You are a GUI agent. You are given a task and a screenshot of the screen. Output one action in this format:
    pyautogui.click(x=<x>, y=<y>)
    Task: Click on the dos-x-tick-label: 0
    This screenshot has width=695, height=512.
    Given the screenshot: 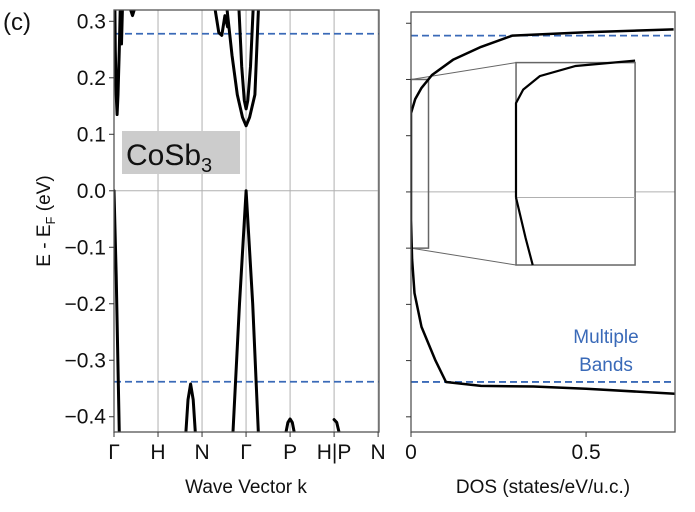 What is the action you would take?
    pyautogui.click(x=411, y=452)
    